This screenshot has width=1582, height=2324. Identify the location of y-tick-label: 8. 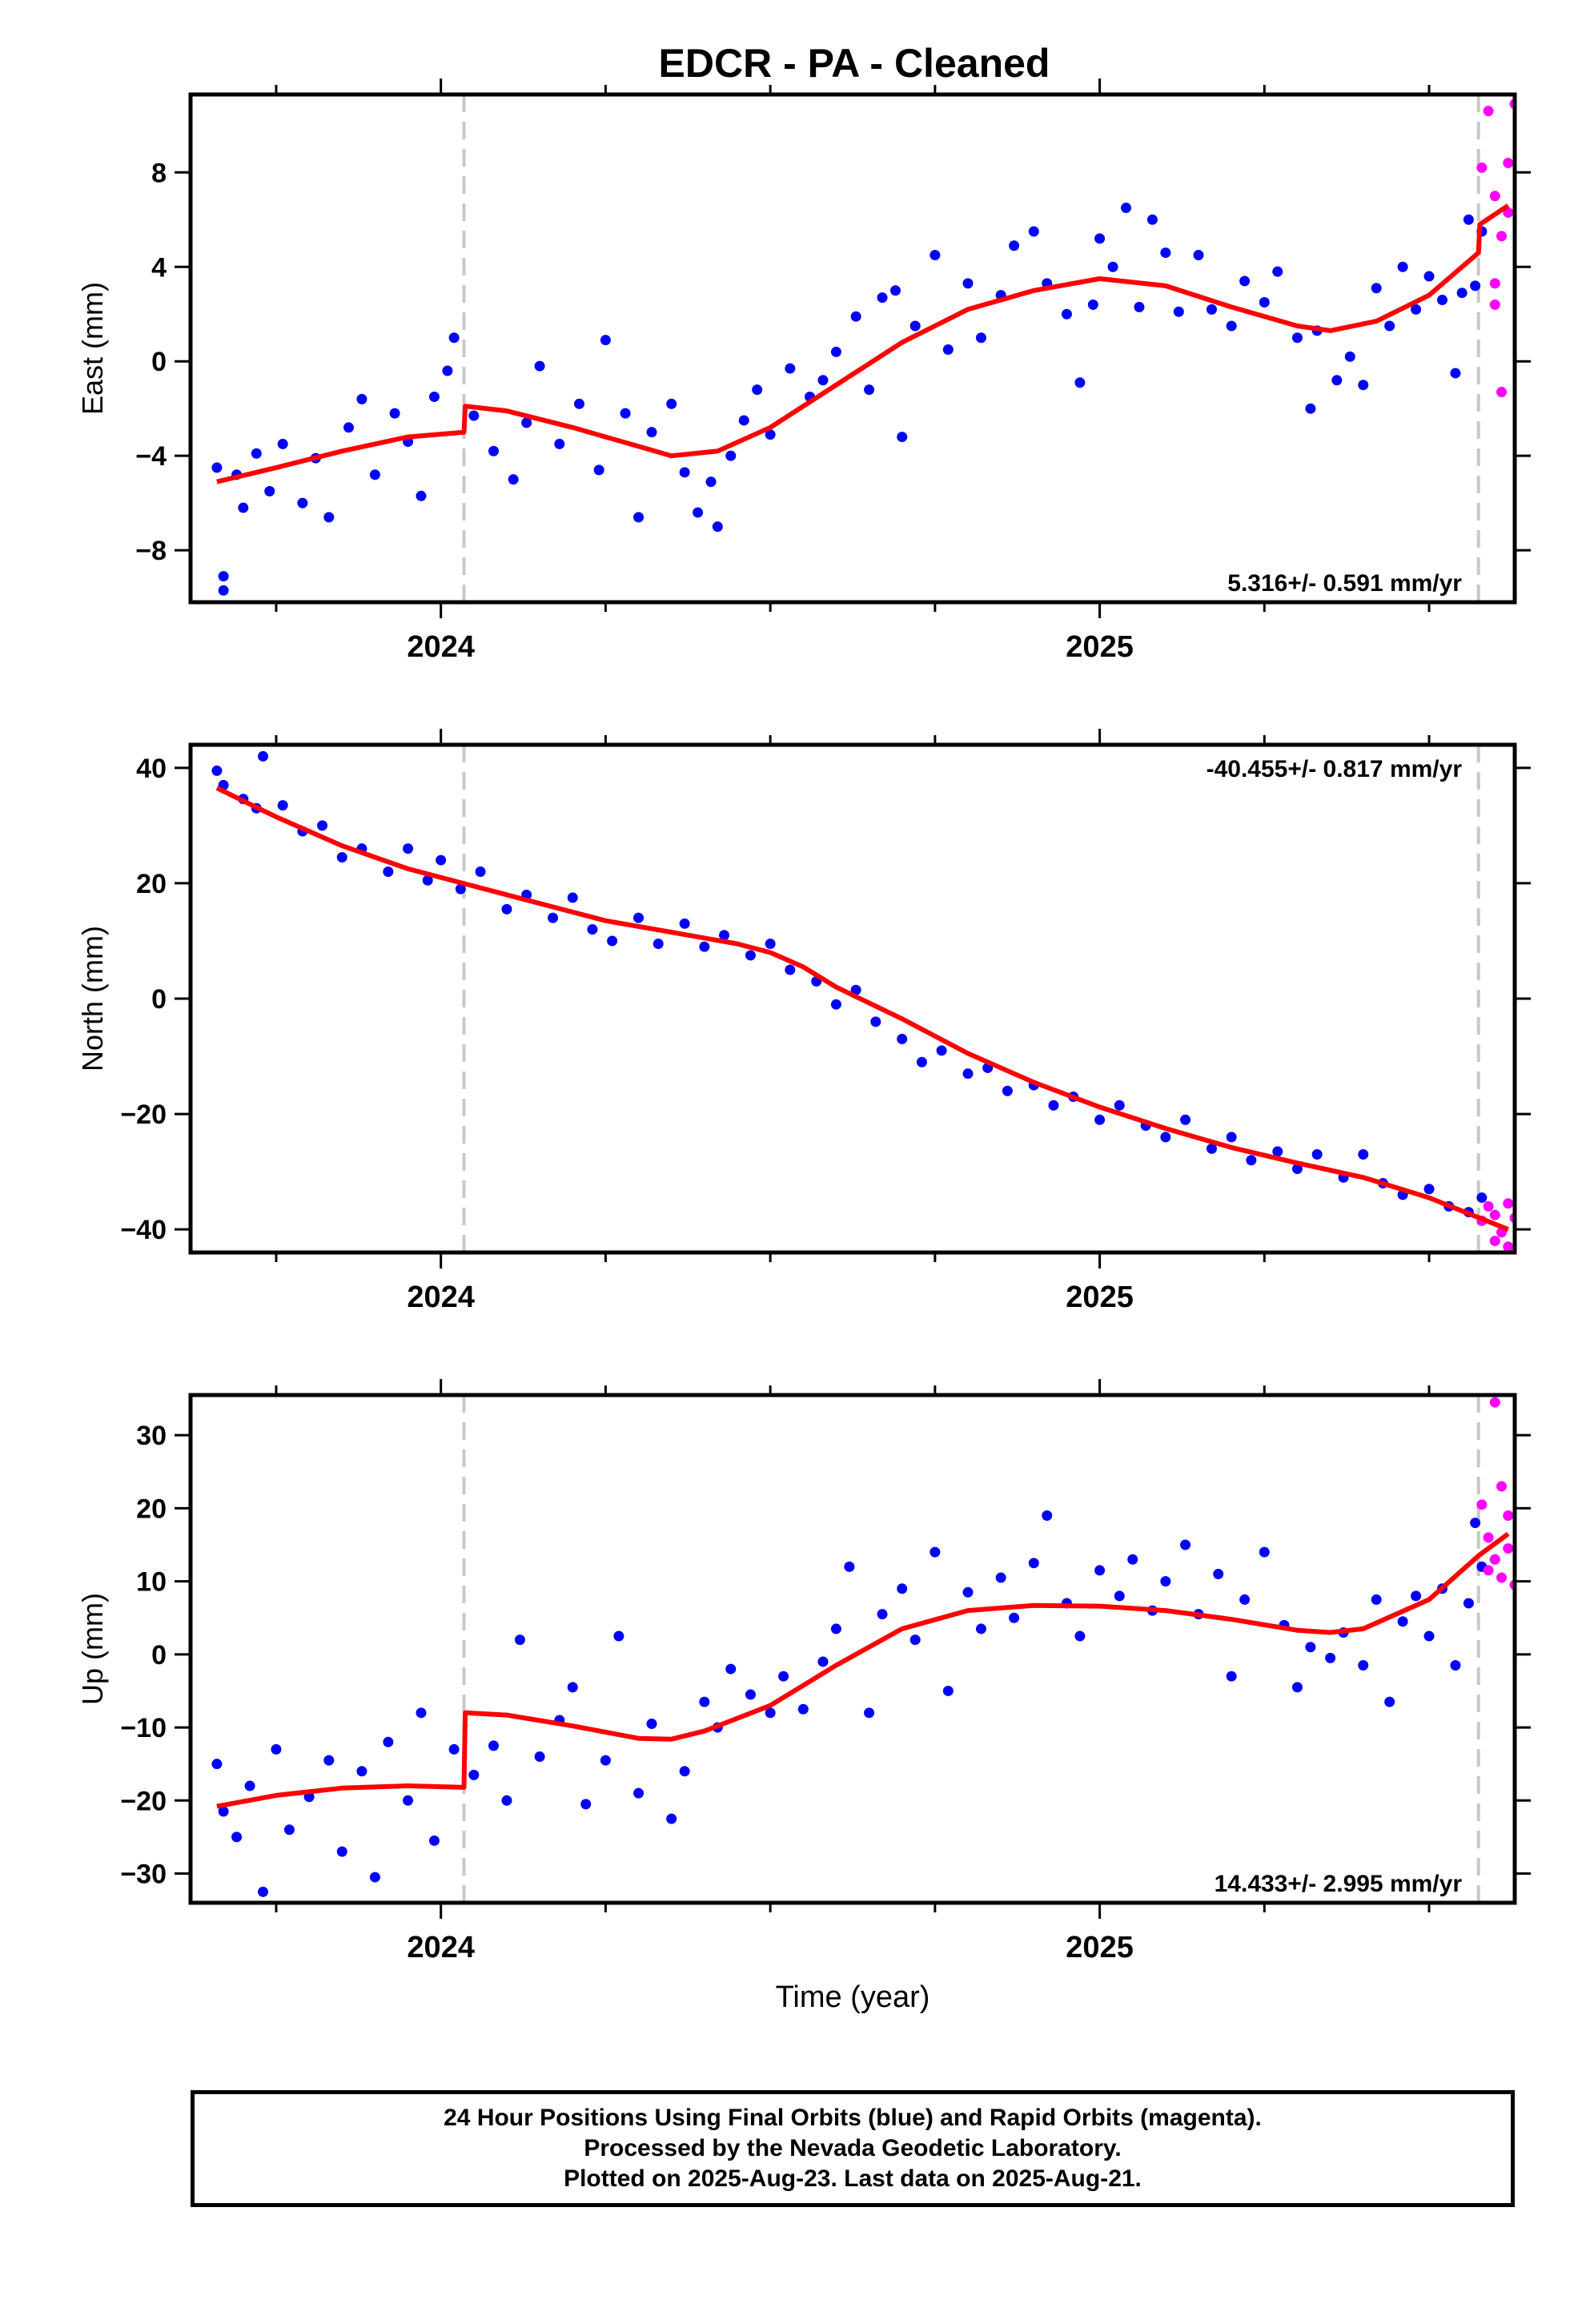
(159, 173).